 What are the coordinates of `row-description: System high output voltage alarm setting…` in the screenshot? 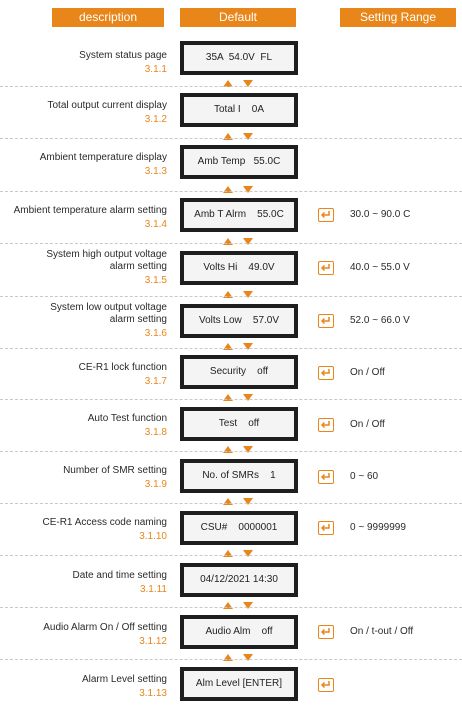 It's located at (83, 268).